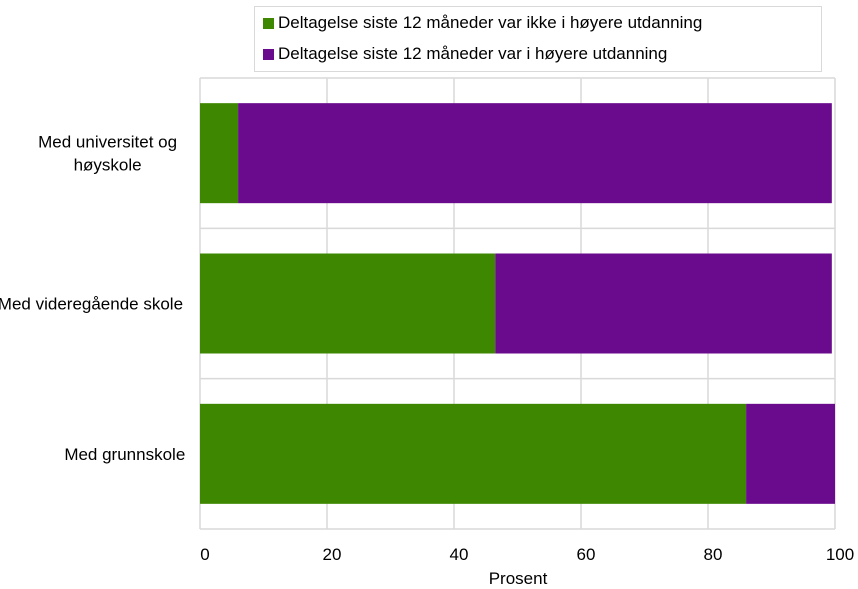 Image resolution: width=858 pixels, height=589 pixels. I want to click on category-label-2: Med grunnskole, so click(124, 454).